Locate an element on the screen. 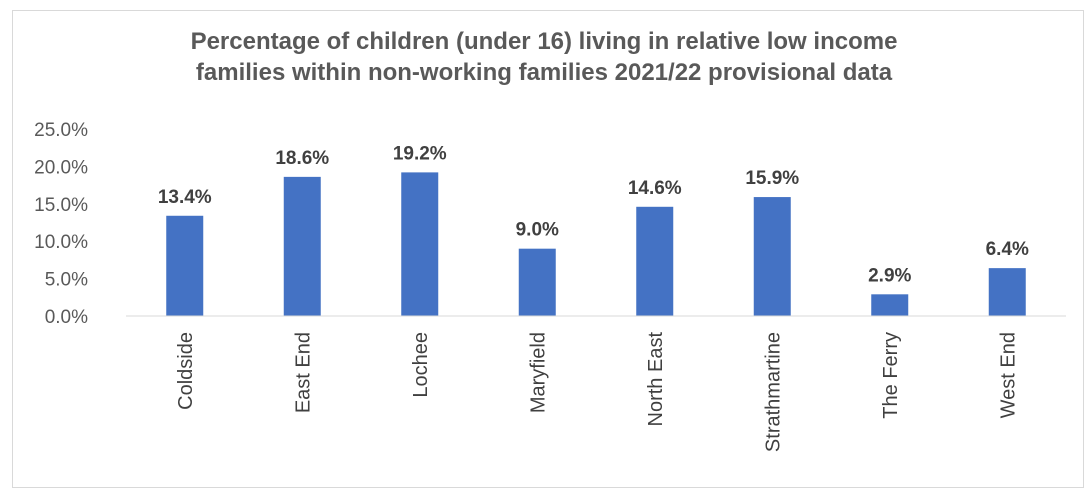  category-label: West End is located at coordinates (1008, 375).